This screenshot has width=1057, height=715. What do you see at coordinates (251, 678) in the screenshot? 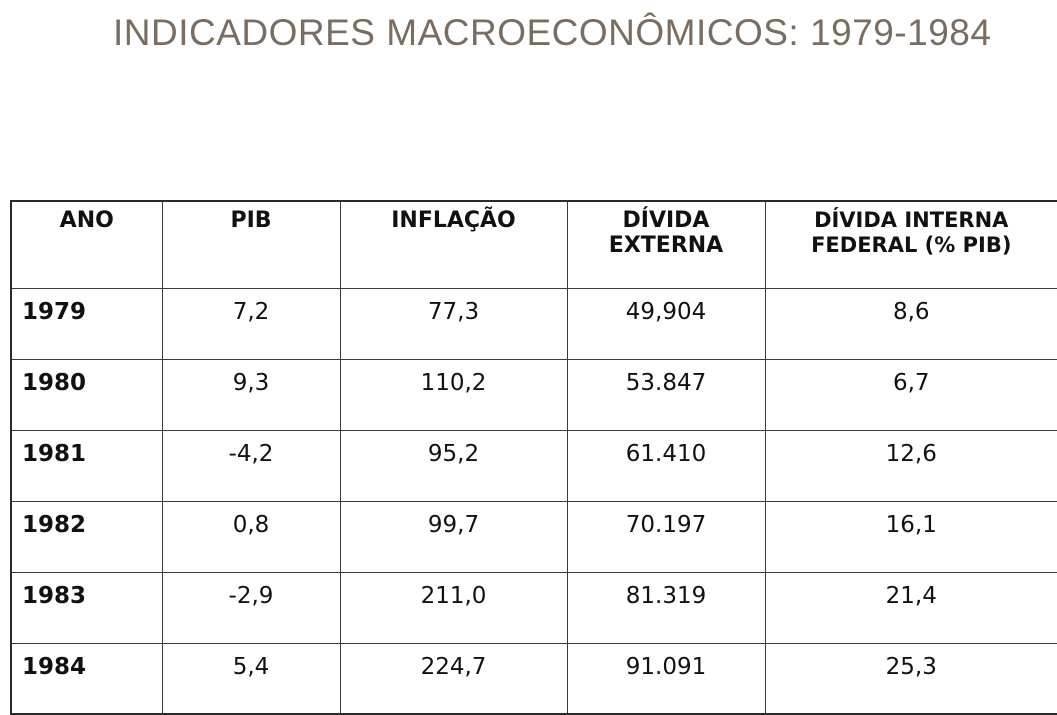
I see `cell-pib: 5,4` at bounding box center [251, 678].